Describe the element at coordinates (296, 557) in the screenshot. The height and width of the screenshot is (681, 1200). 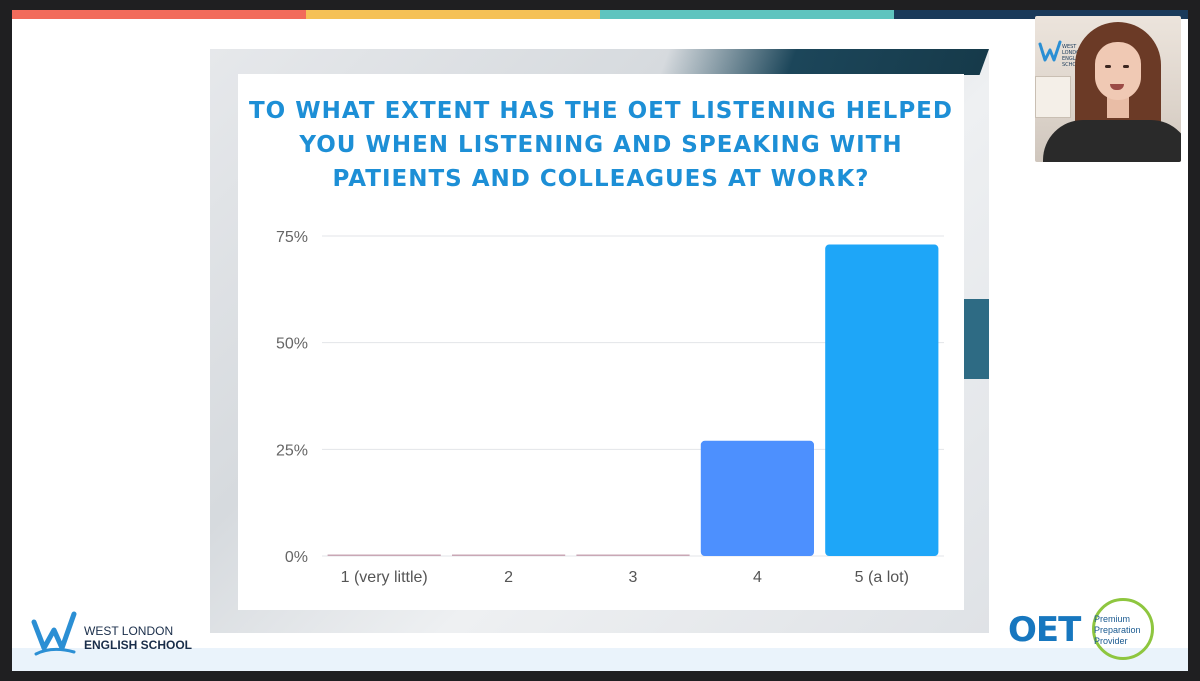
I see `y-tick-label: 0%` at that location.